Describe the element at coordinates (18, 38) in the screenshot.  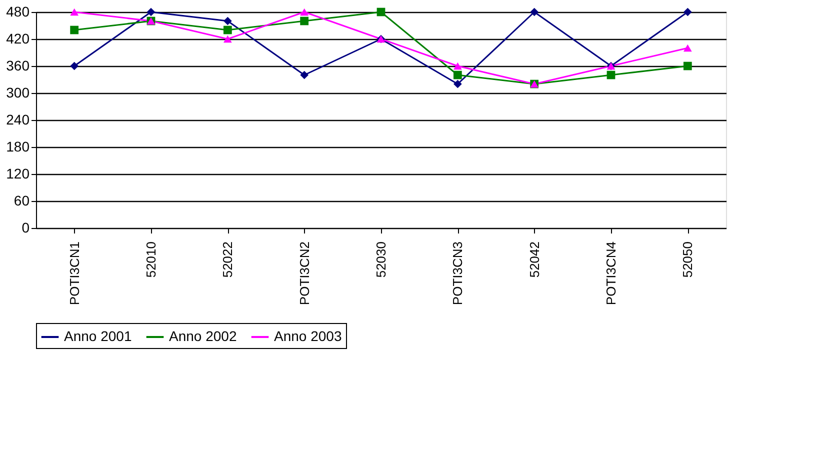
I see `y-tick-label: 420` at that location.